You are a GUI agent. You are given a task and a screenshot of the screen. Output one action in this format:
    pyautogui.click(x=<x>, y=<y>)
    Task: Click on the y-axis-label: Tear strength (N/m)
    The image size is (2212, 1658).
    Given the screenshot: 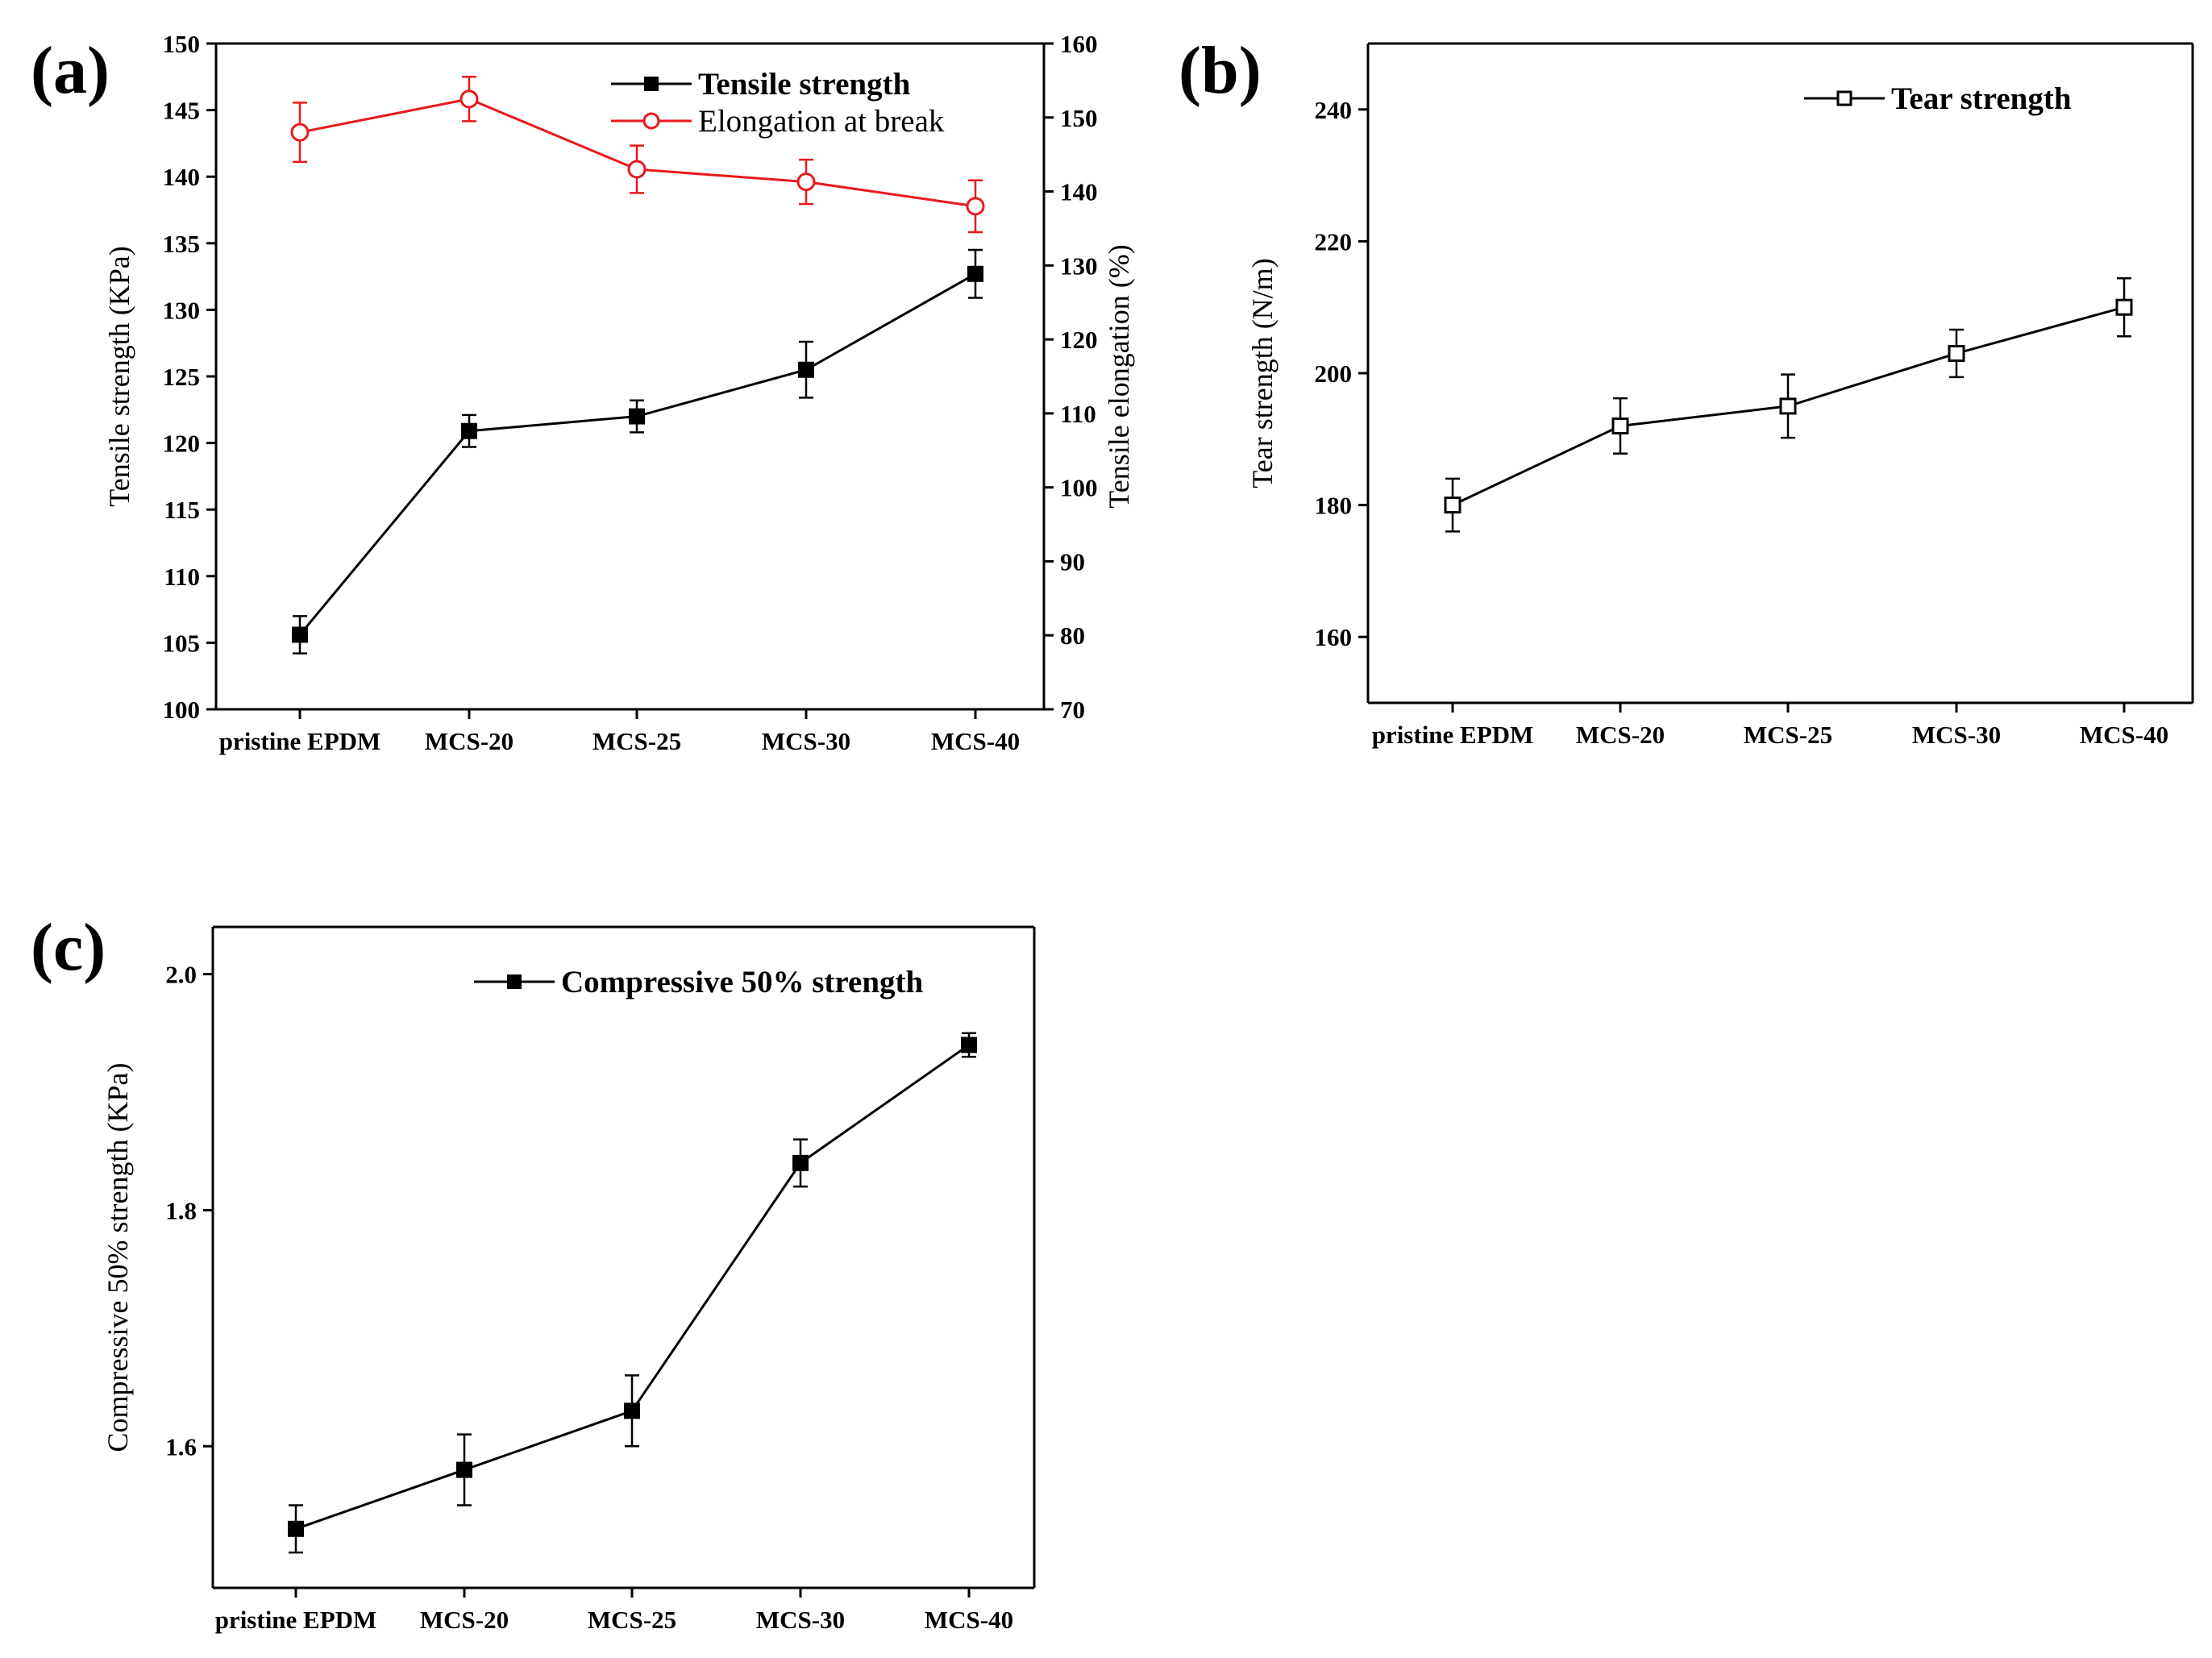 What is the action you would take?
    pyautogui.click(x=1262, y=373)
    